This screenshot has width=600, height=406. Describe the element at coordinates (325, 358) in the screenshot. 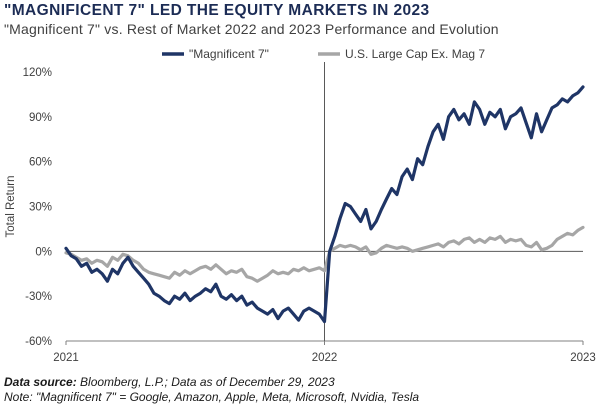

I see `x-tick-label: 2022` at that location.